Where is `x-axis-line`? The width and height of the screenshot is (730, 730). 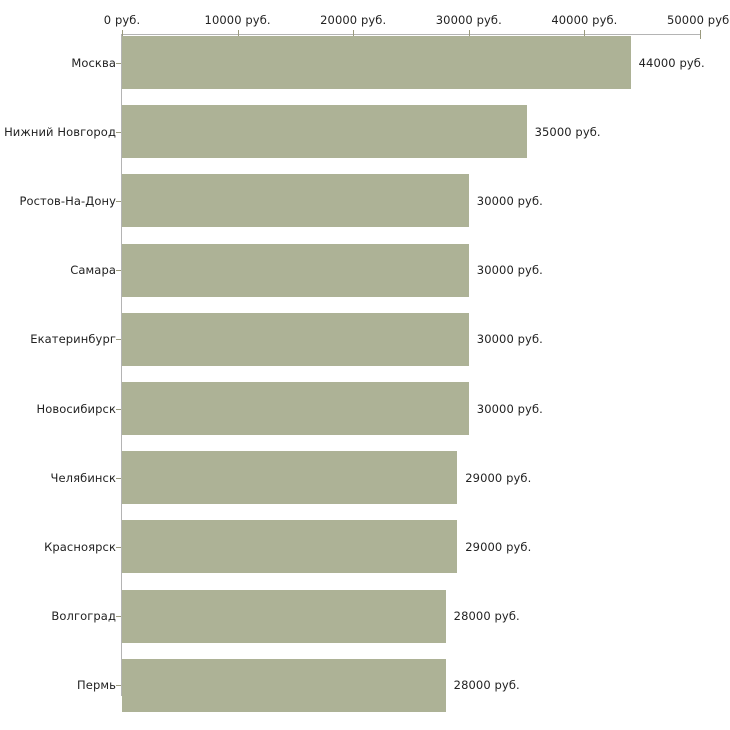 x-axis-line is located at coordinates (411, 34).